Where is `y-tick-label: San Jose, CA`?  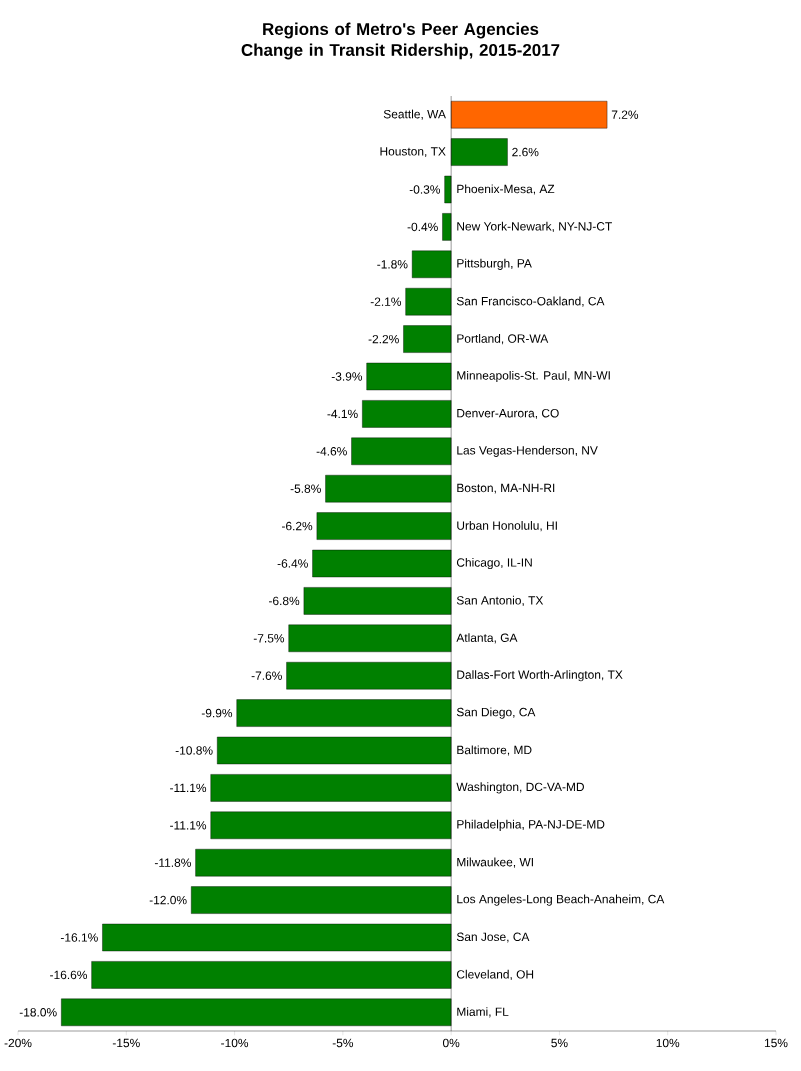 y-tick-label: San Jose, CA is located at coordinates (493, 937).